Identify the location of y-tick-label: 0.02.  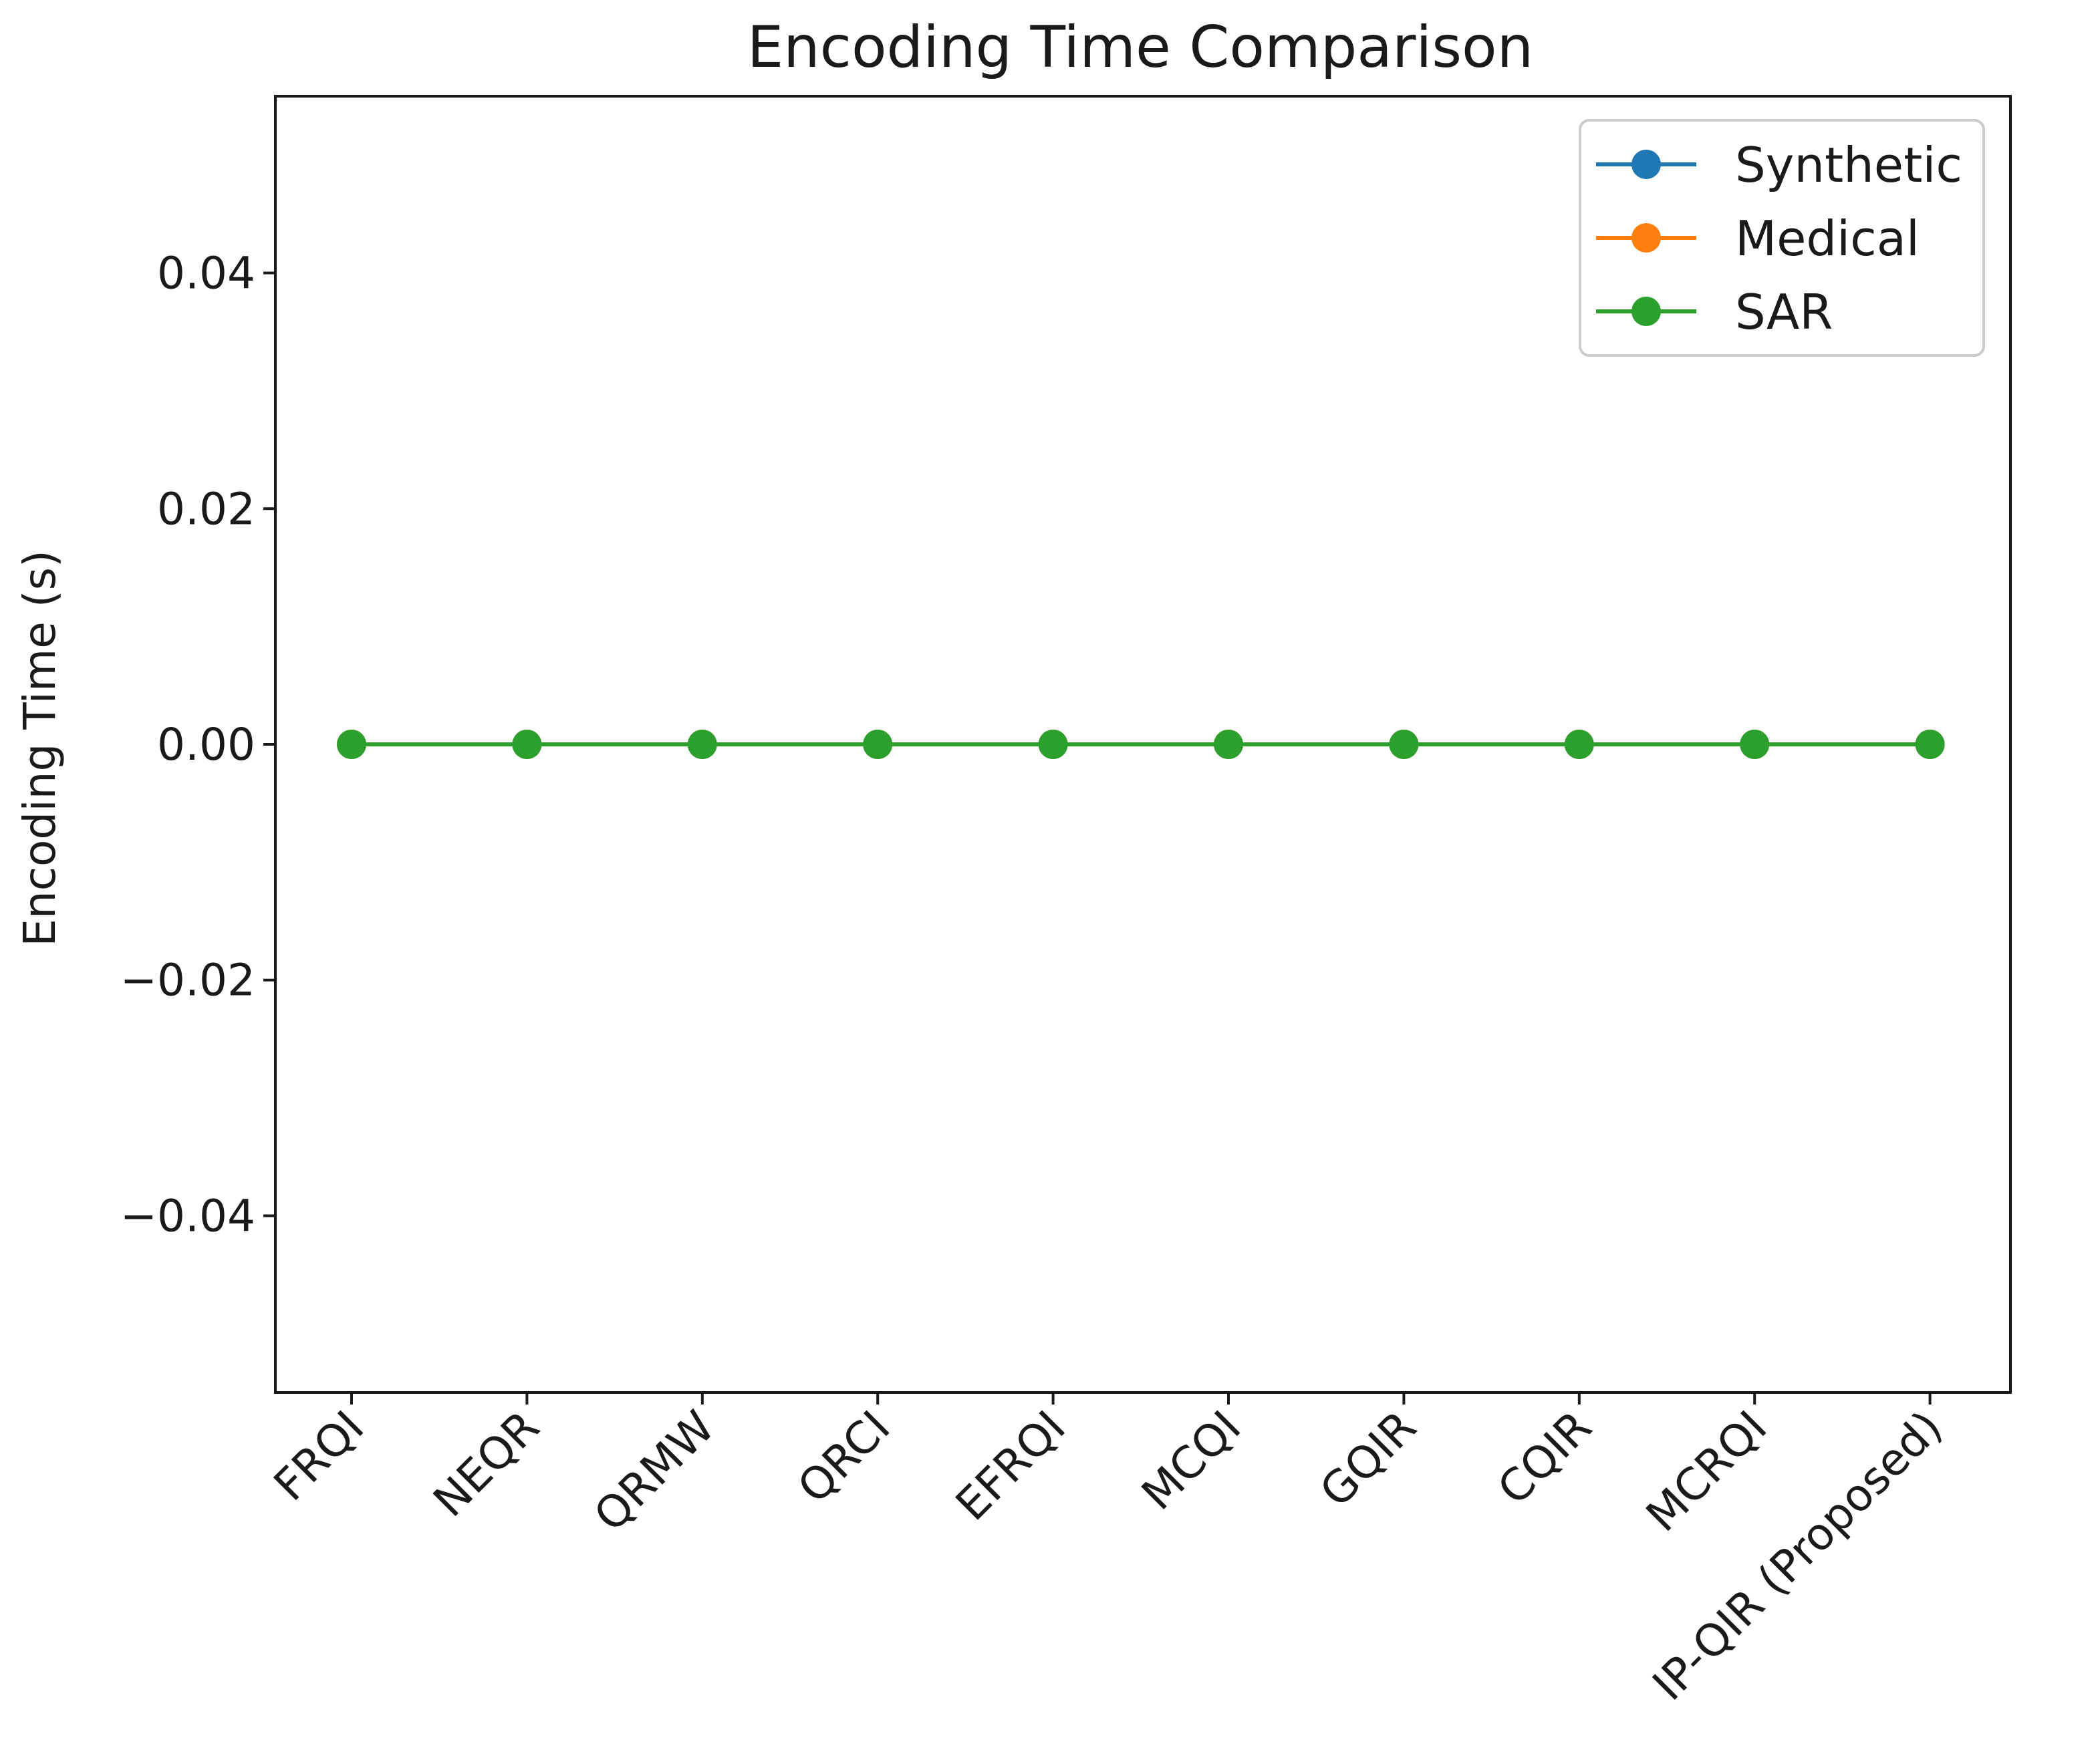
(206, 509).